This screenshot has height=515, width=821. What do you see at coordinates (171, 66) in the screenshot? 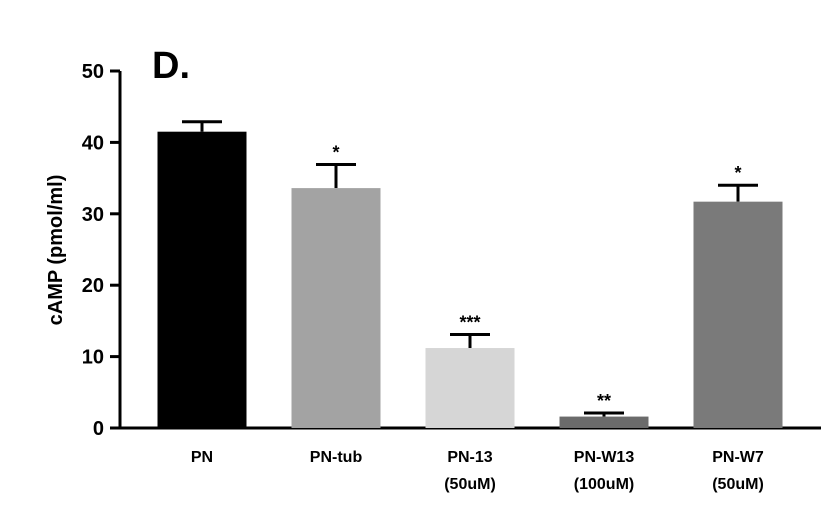
I see `panel-title: D.` at bounding box center [171, 66].